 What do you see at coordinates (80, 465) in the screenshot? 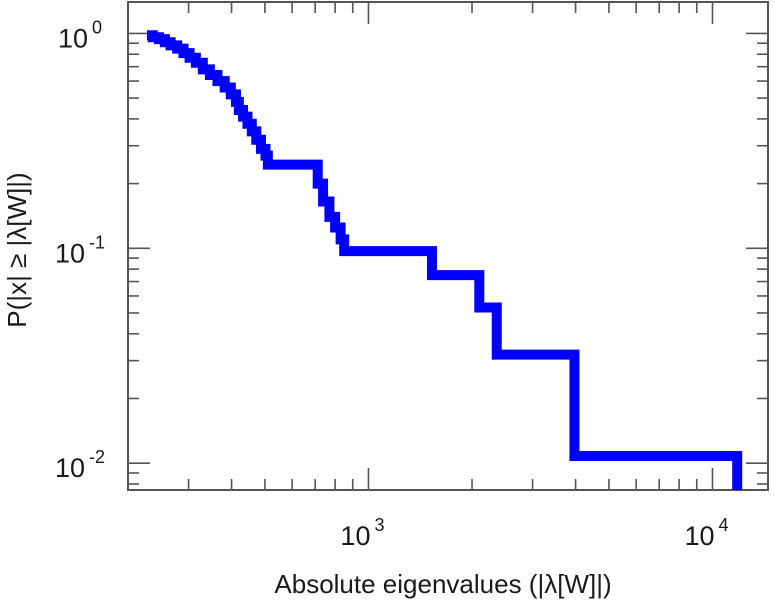
I see `y-tick-label: 10 -2` at bounding box center [80, 465].